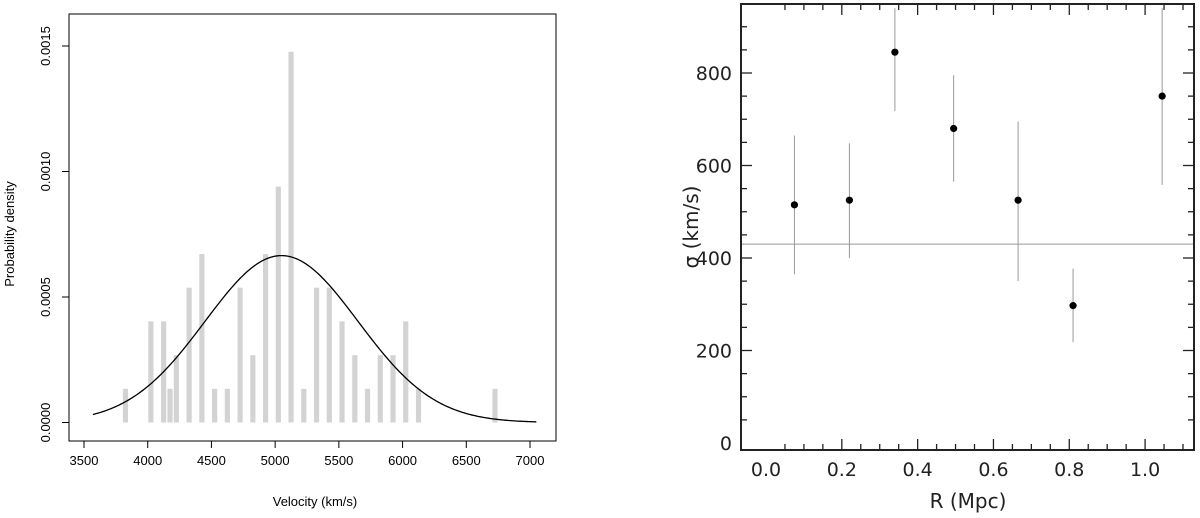 The image size is (1200, 518). Describe the element at coordinates (84, 460) in the screenshot. I see `histogram-x-tick-label: 3500` at that location.